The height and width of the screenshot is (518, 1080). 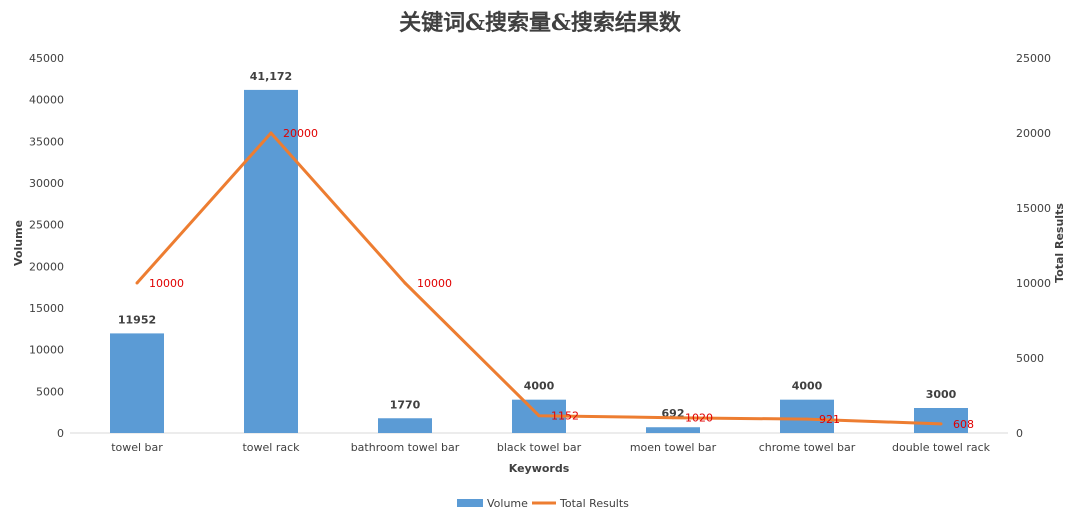 I want to click on chart-title: 关键词&搜索量&搜索结果数, so click(x=540, y=23).